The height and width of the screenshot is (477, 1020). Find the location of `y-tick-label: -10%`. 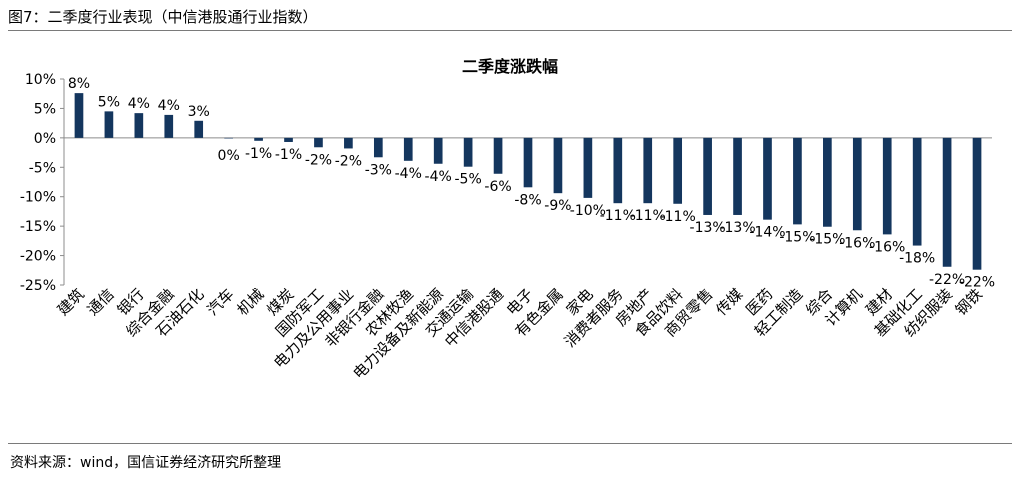

y-tick-label: -10% is located at coordinates (38, 198).